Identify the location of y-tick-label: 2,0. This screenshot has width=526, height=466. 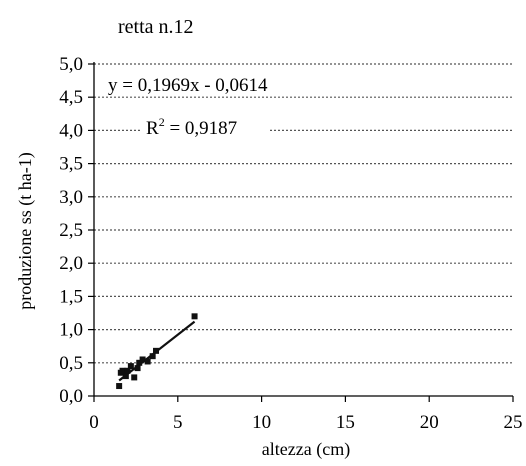
(71, 263).